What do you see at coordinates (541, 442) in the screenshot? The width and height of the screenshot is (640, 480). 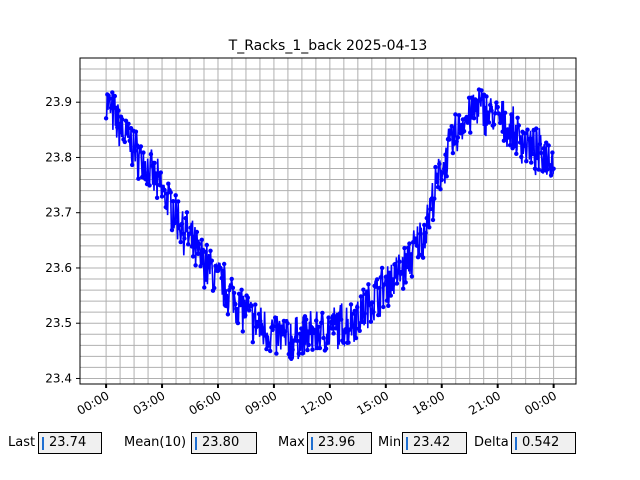 I see `stat-value-delta: 0.542` at bounding box center [541, 442].